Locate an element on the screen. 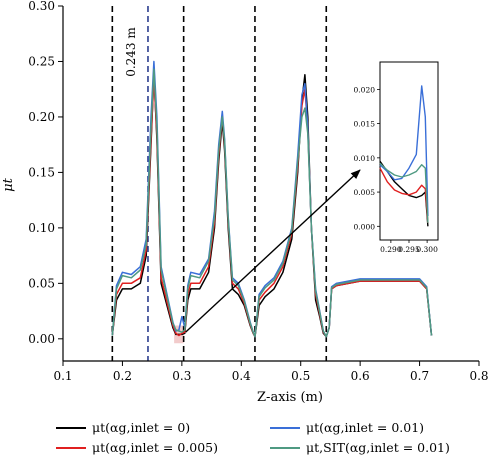  y-tick-label: 0.10 is located at coordinates (41, 228).